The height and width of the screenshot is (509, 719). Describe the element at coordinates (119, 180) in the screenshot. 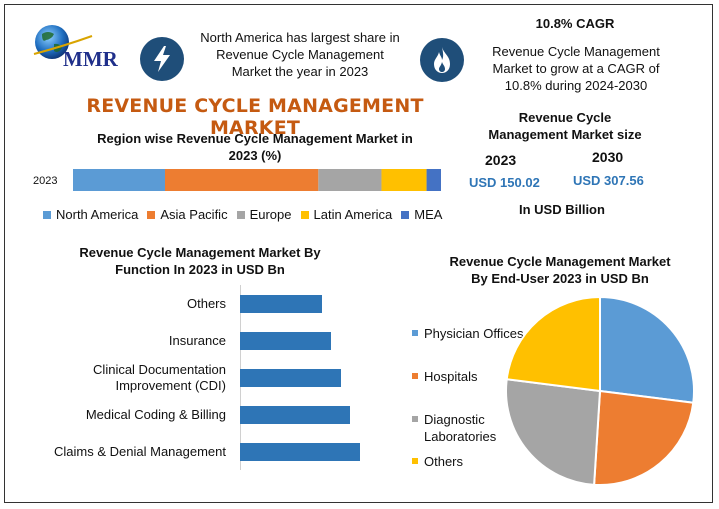

I see `region-segment-north-america` at that location.